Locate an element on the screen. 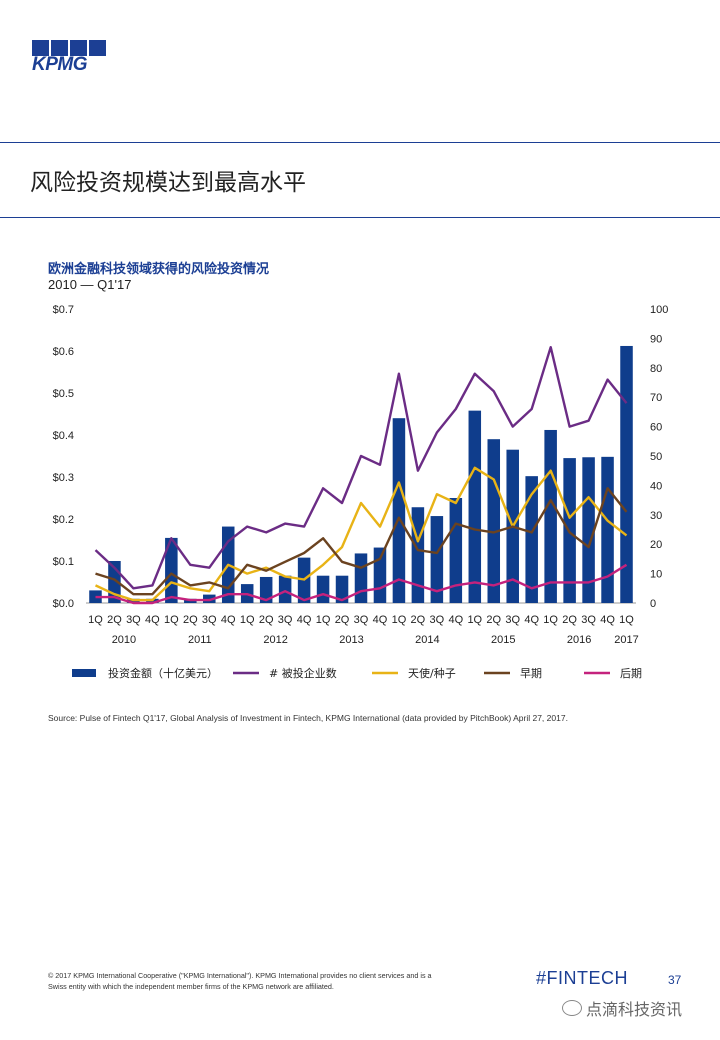 The width and height of the screenshot is (720, 1040). year-label: 2016 is located at coordinates (579, 640).